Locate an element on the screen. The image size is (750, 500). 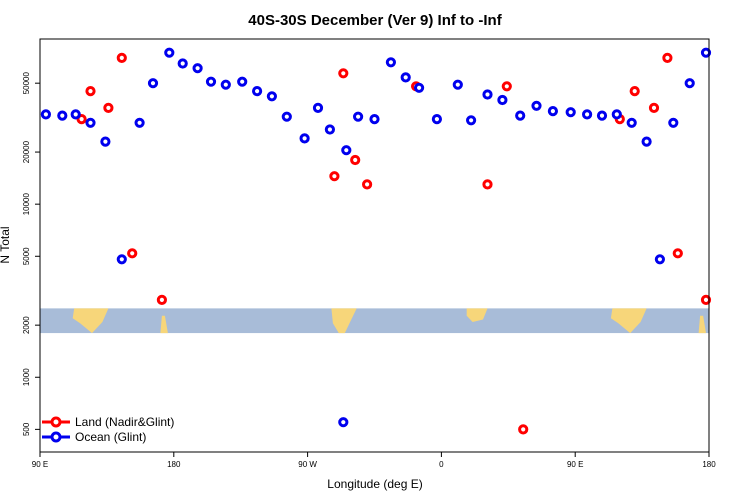
y-tick-label: 50000 is located at coordinates (26, 83).